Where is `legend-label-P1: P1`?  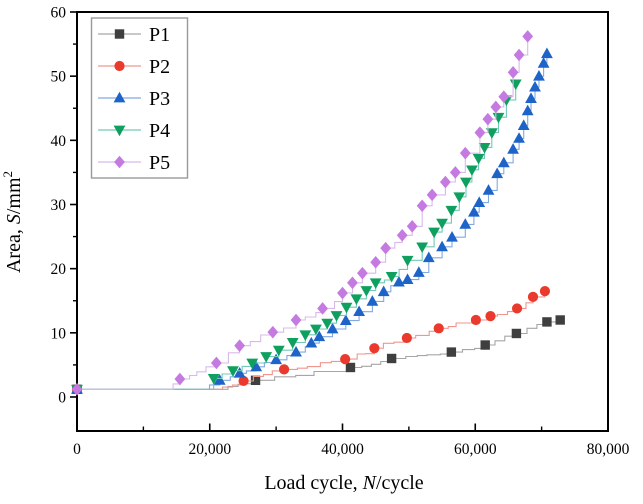 legend-label-P1: P1 is located at coordinates (159, 35).